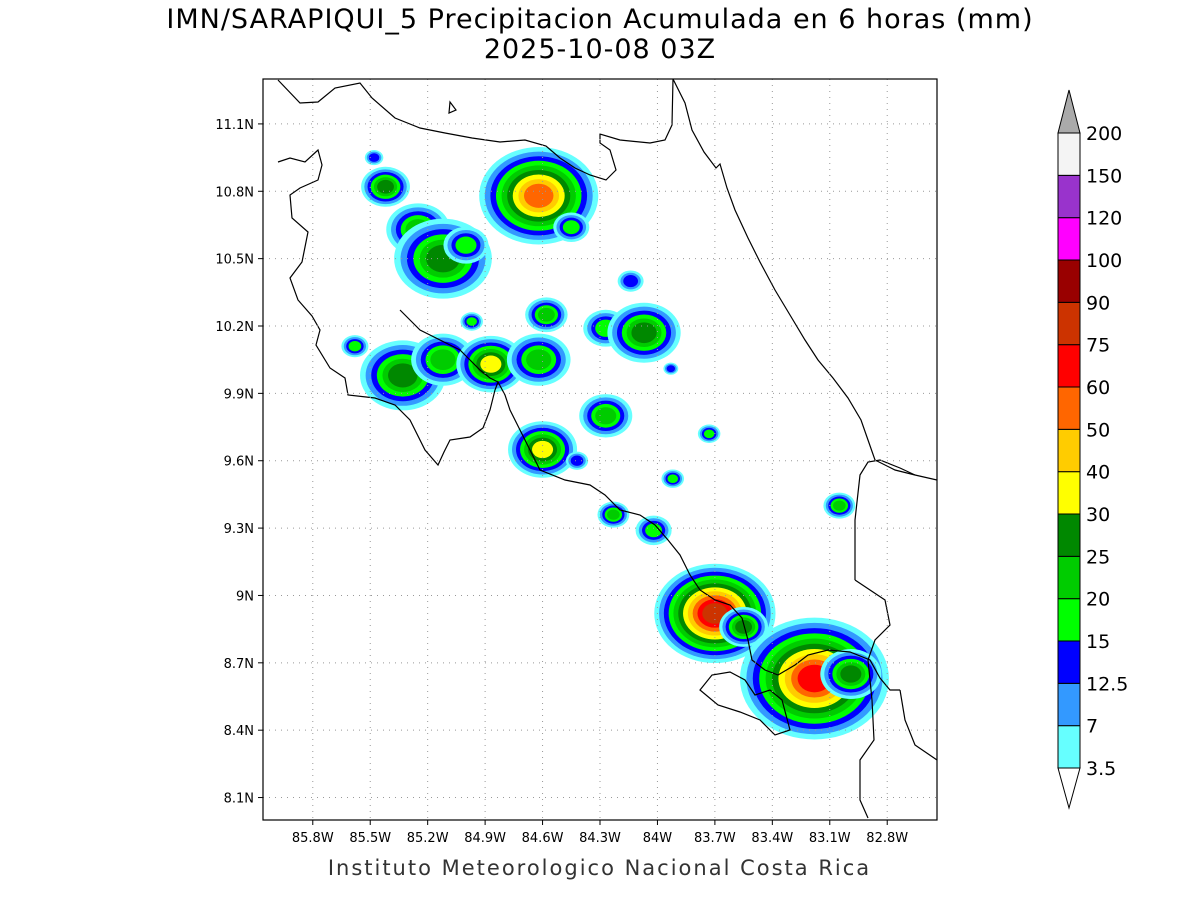  Describe the element at coordinates (1104, 176) in the screenshot. I see `colorbar-label: 150` at that location.